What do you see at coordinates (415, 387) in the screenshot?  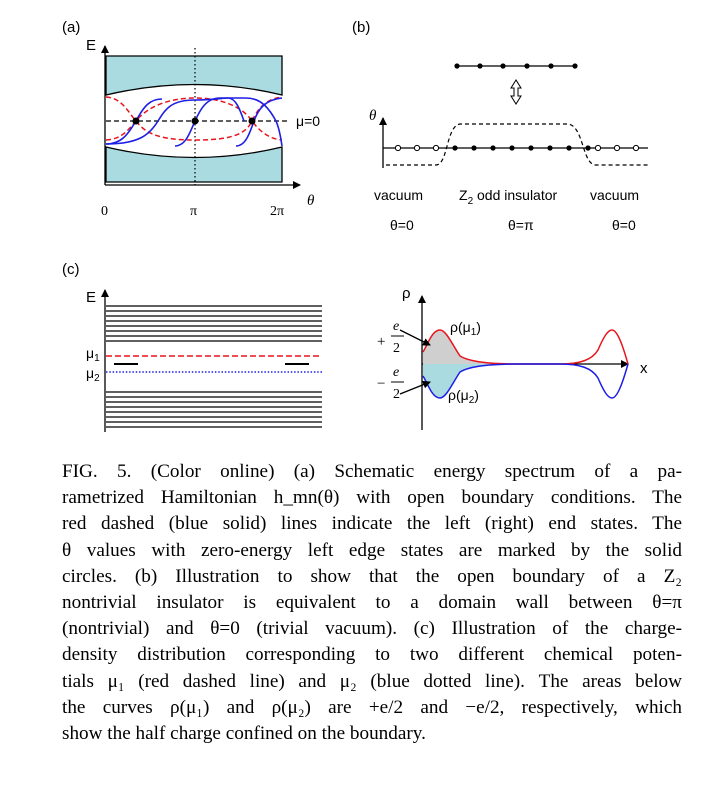 I see `minus-arrow` at bounding box center [415, 387].